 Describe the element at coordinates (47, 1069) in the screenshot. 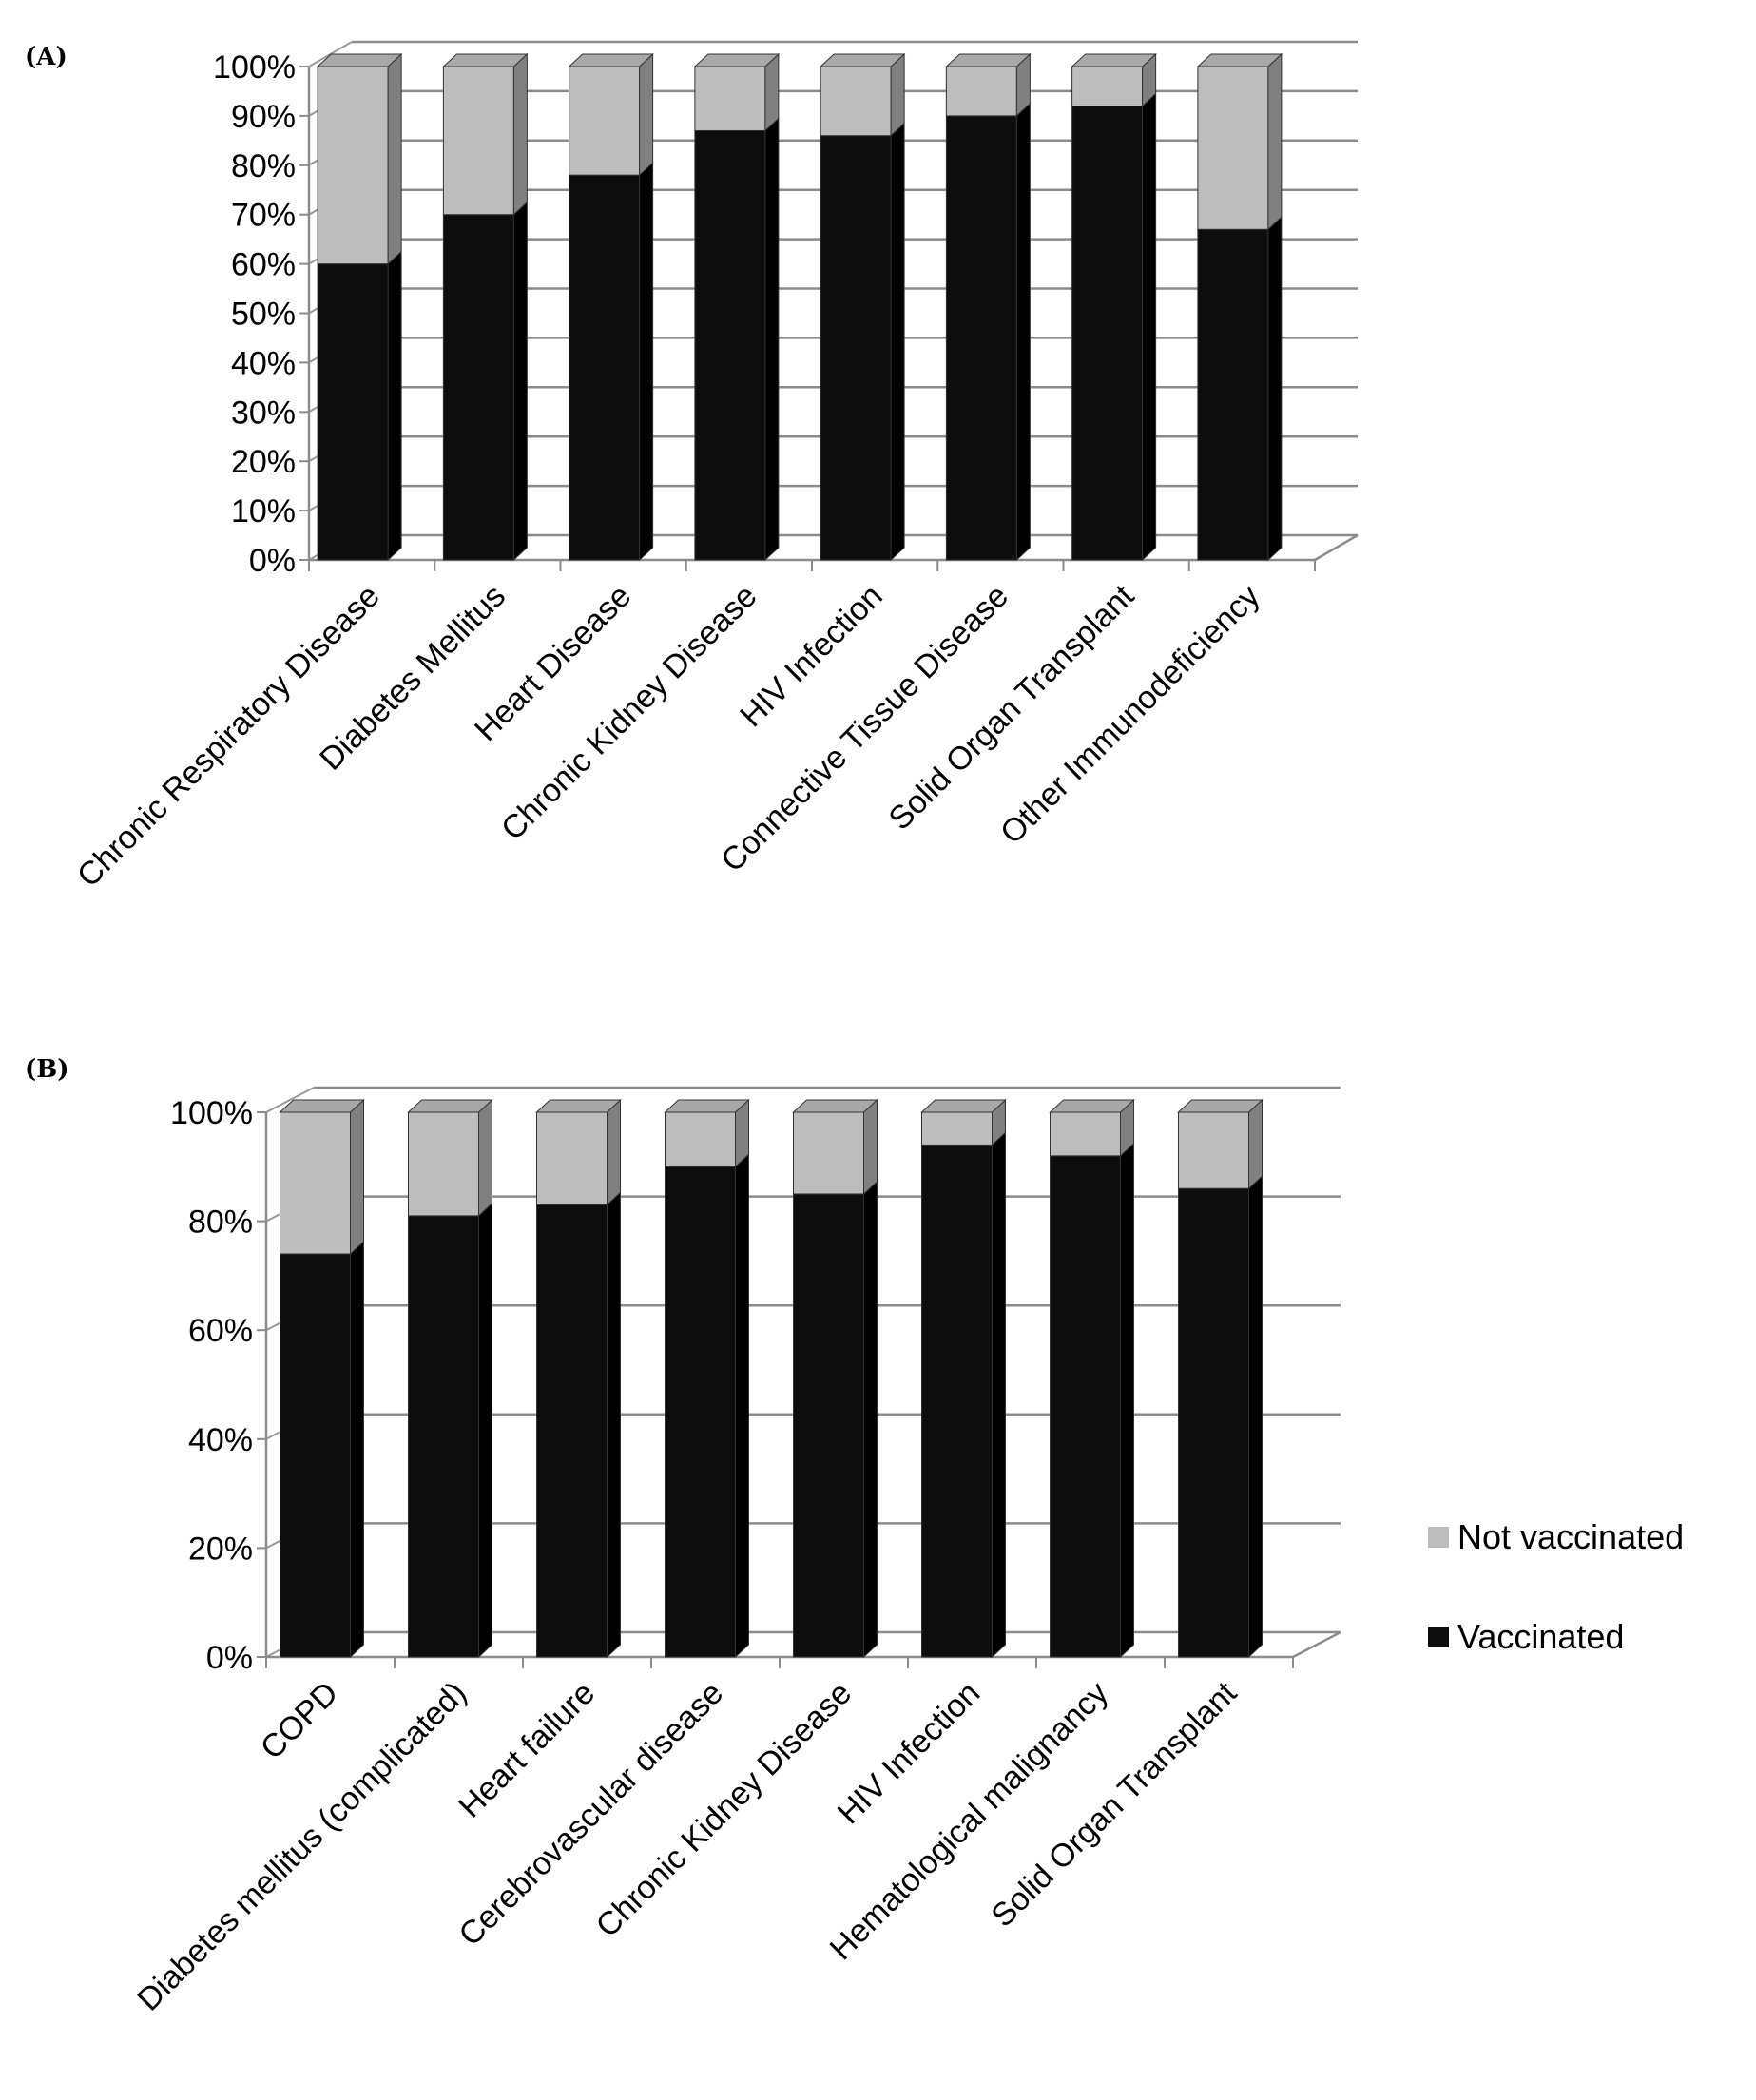

I see `panel-b-label: (B)` at that location.